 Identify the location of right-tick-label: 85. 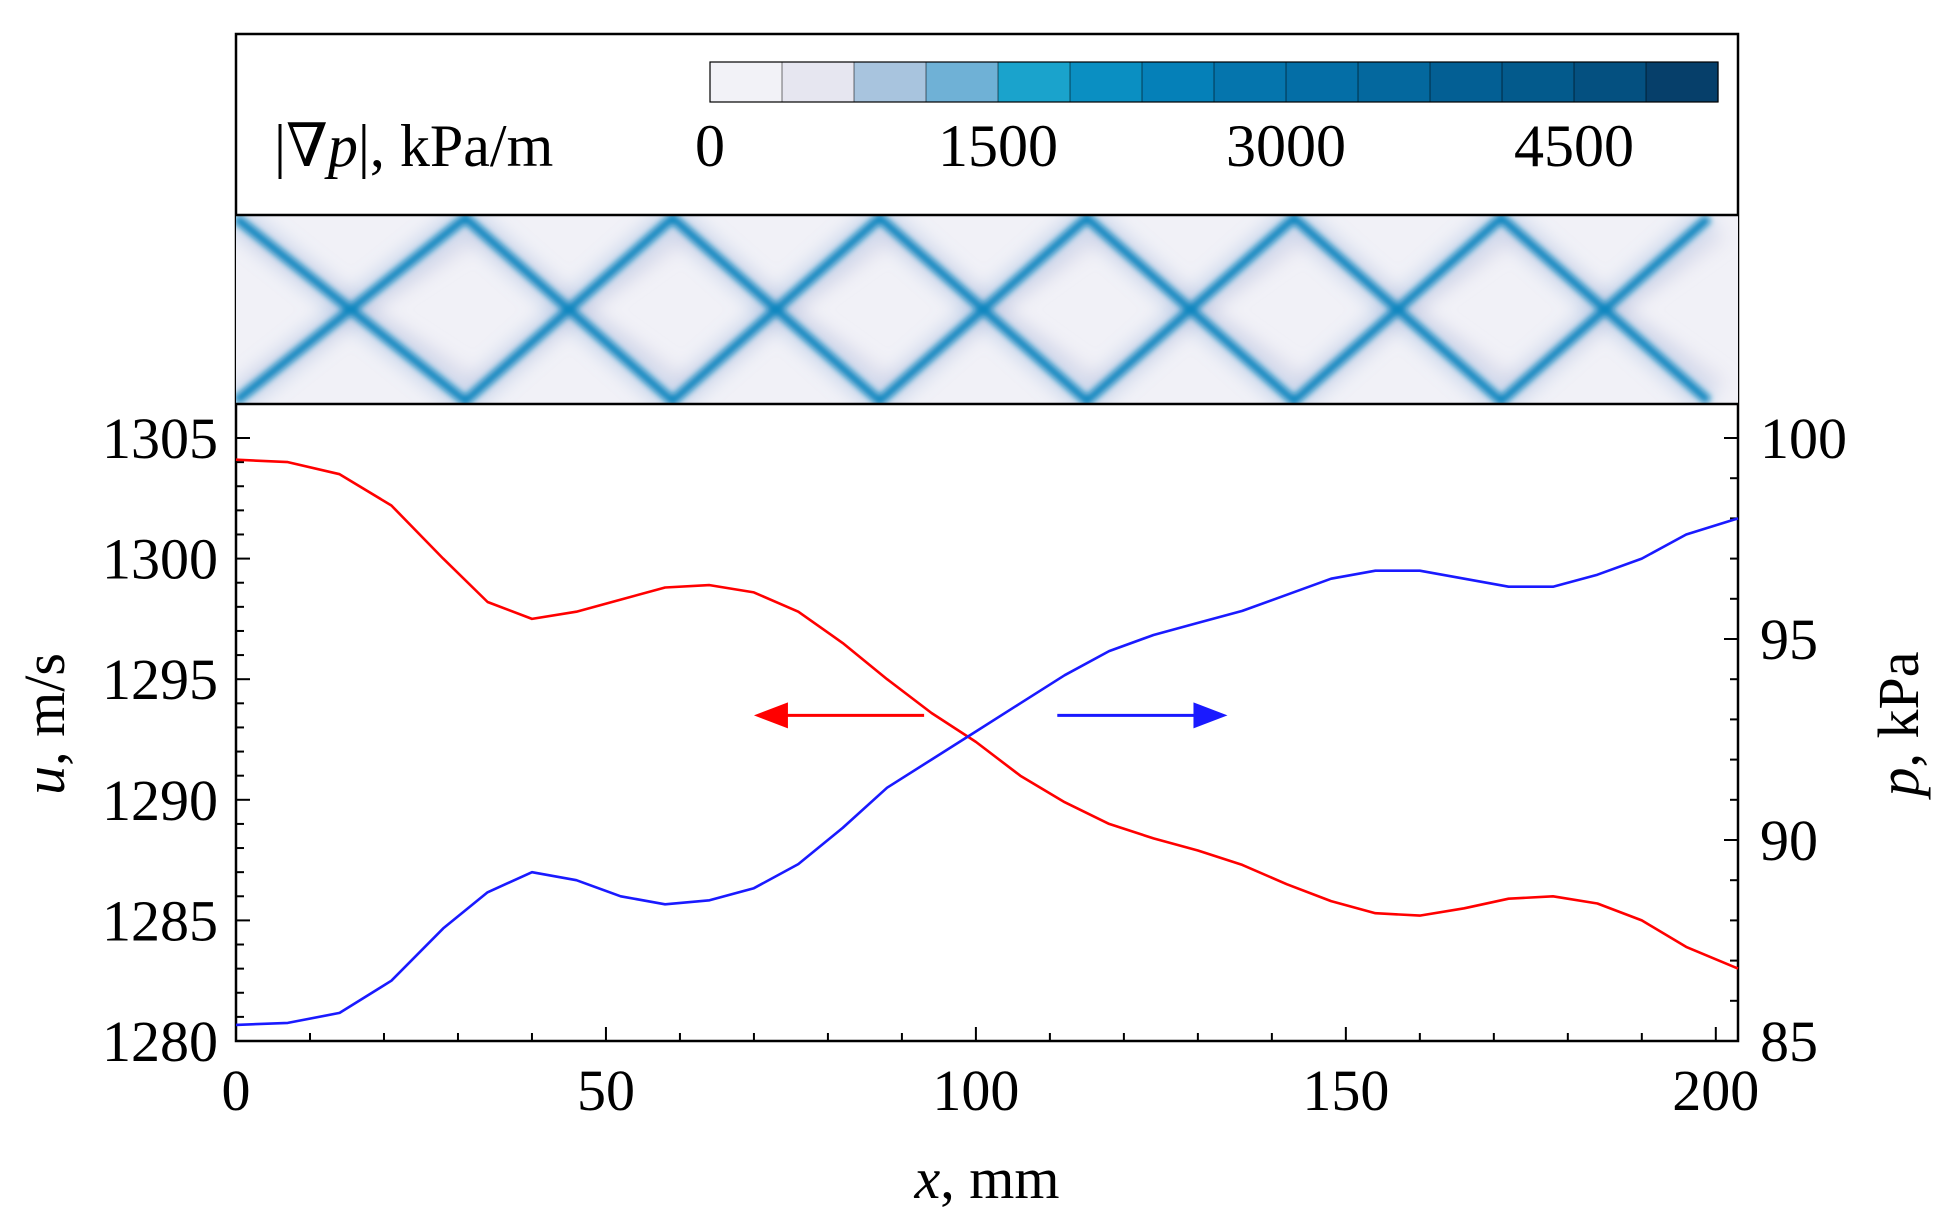
(1789, 1041).